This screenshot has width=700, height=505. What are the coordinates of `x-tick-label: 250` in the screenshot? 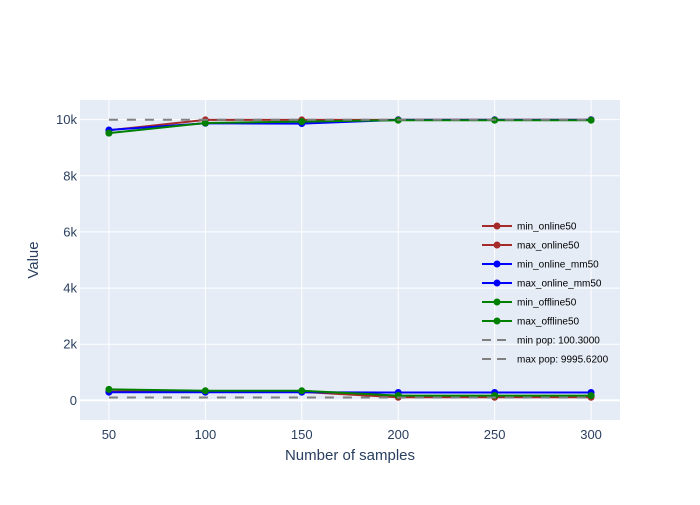 It's located at (495, 434).